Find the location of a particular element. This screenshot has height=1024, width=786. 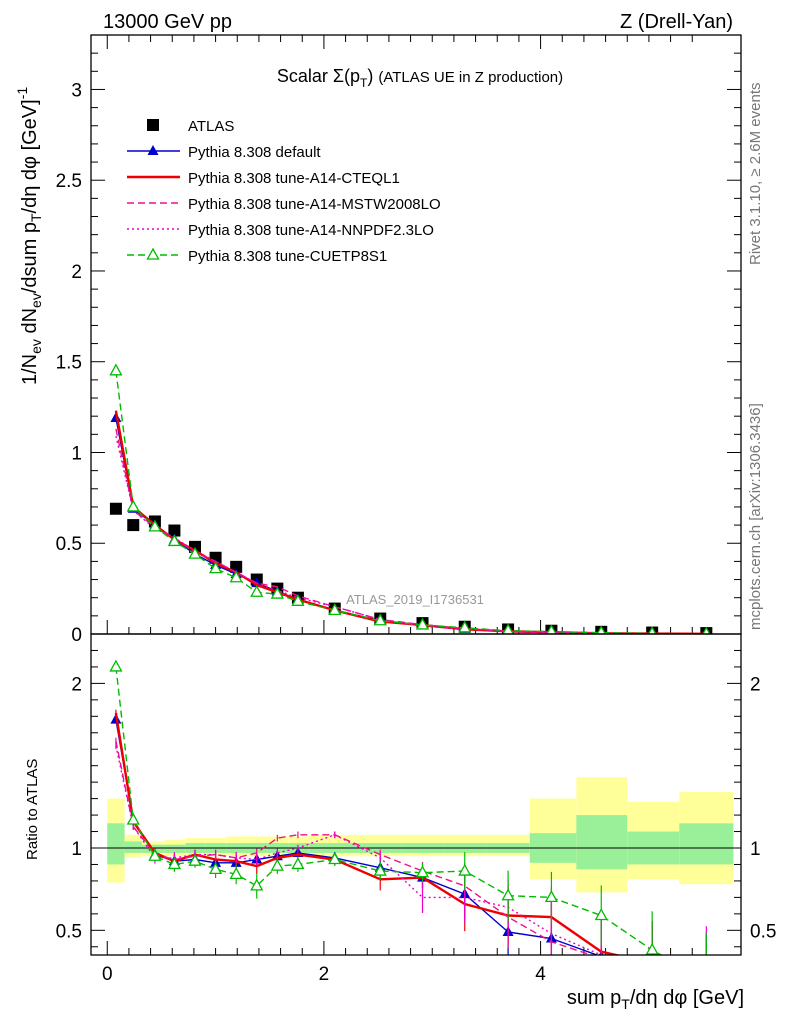

legend-label: Pythia 8.308 tune-CUETP8S1 is located at coordinates (287, 256).